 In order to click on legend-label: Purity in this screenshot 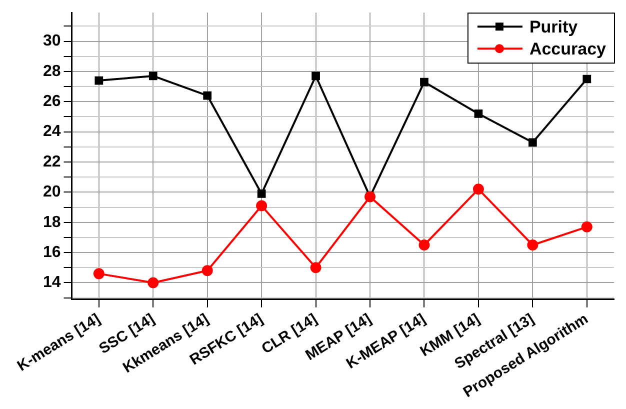, I will do `click(553, 26)`.